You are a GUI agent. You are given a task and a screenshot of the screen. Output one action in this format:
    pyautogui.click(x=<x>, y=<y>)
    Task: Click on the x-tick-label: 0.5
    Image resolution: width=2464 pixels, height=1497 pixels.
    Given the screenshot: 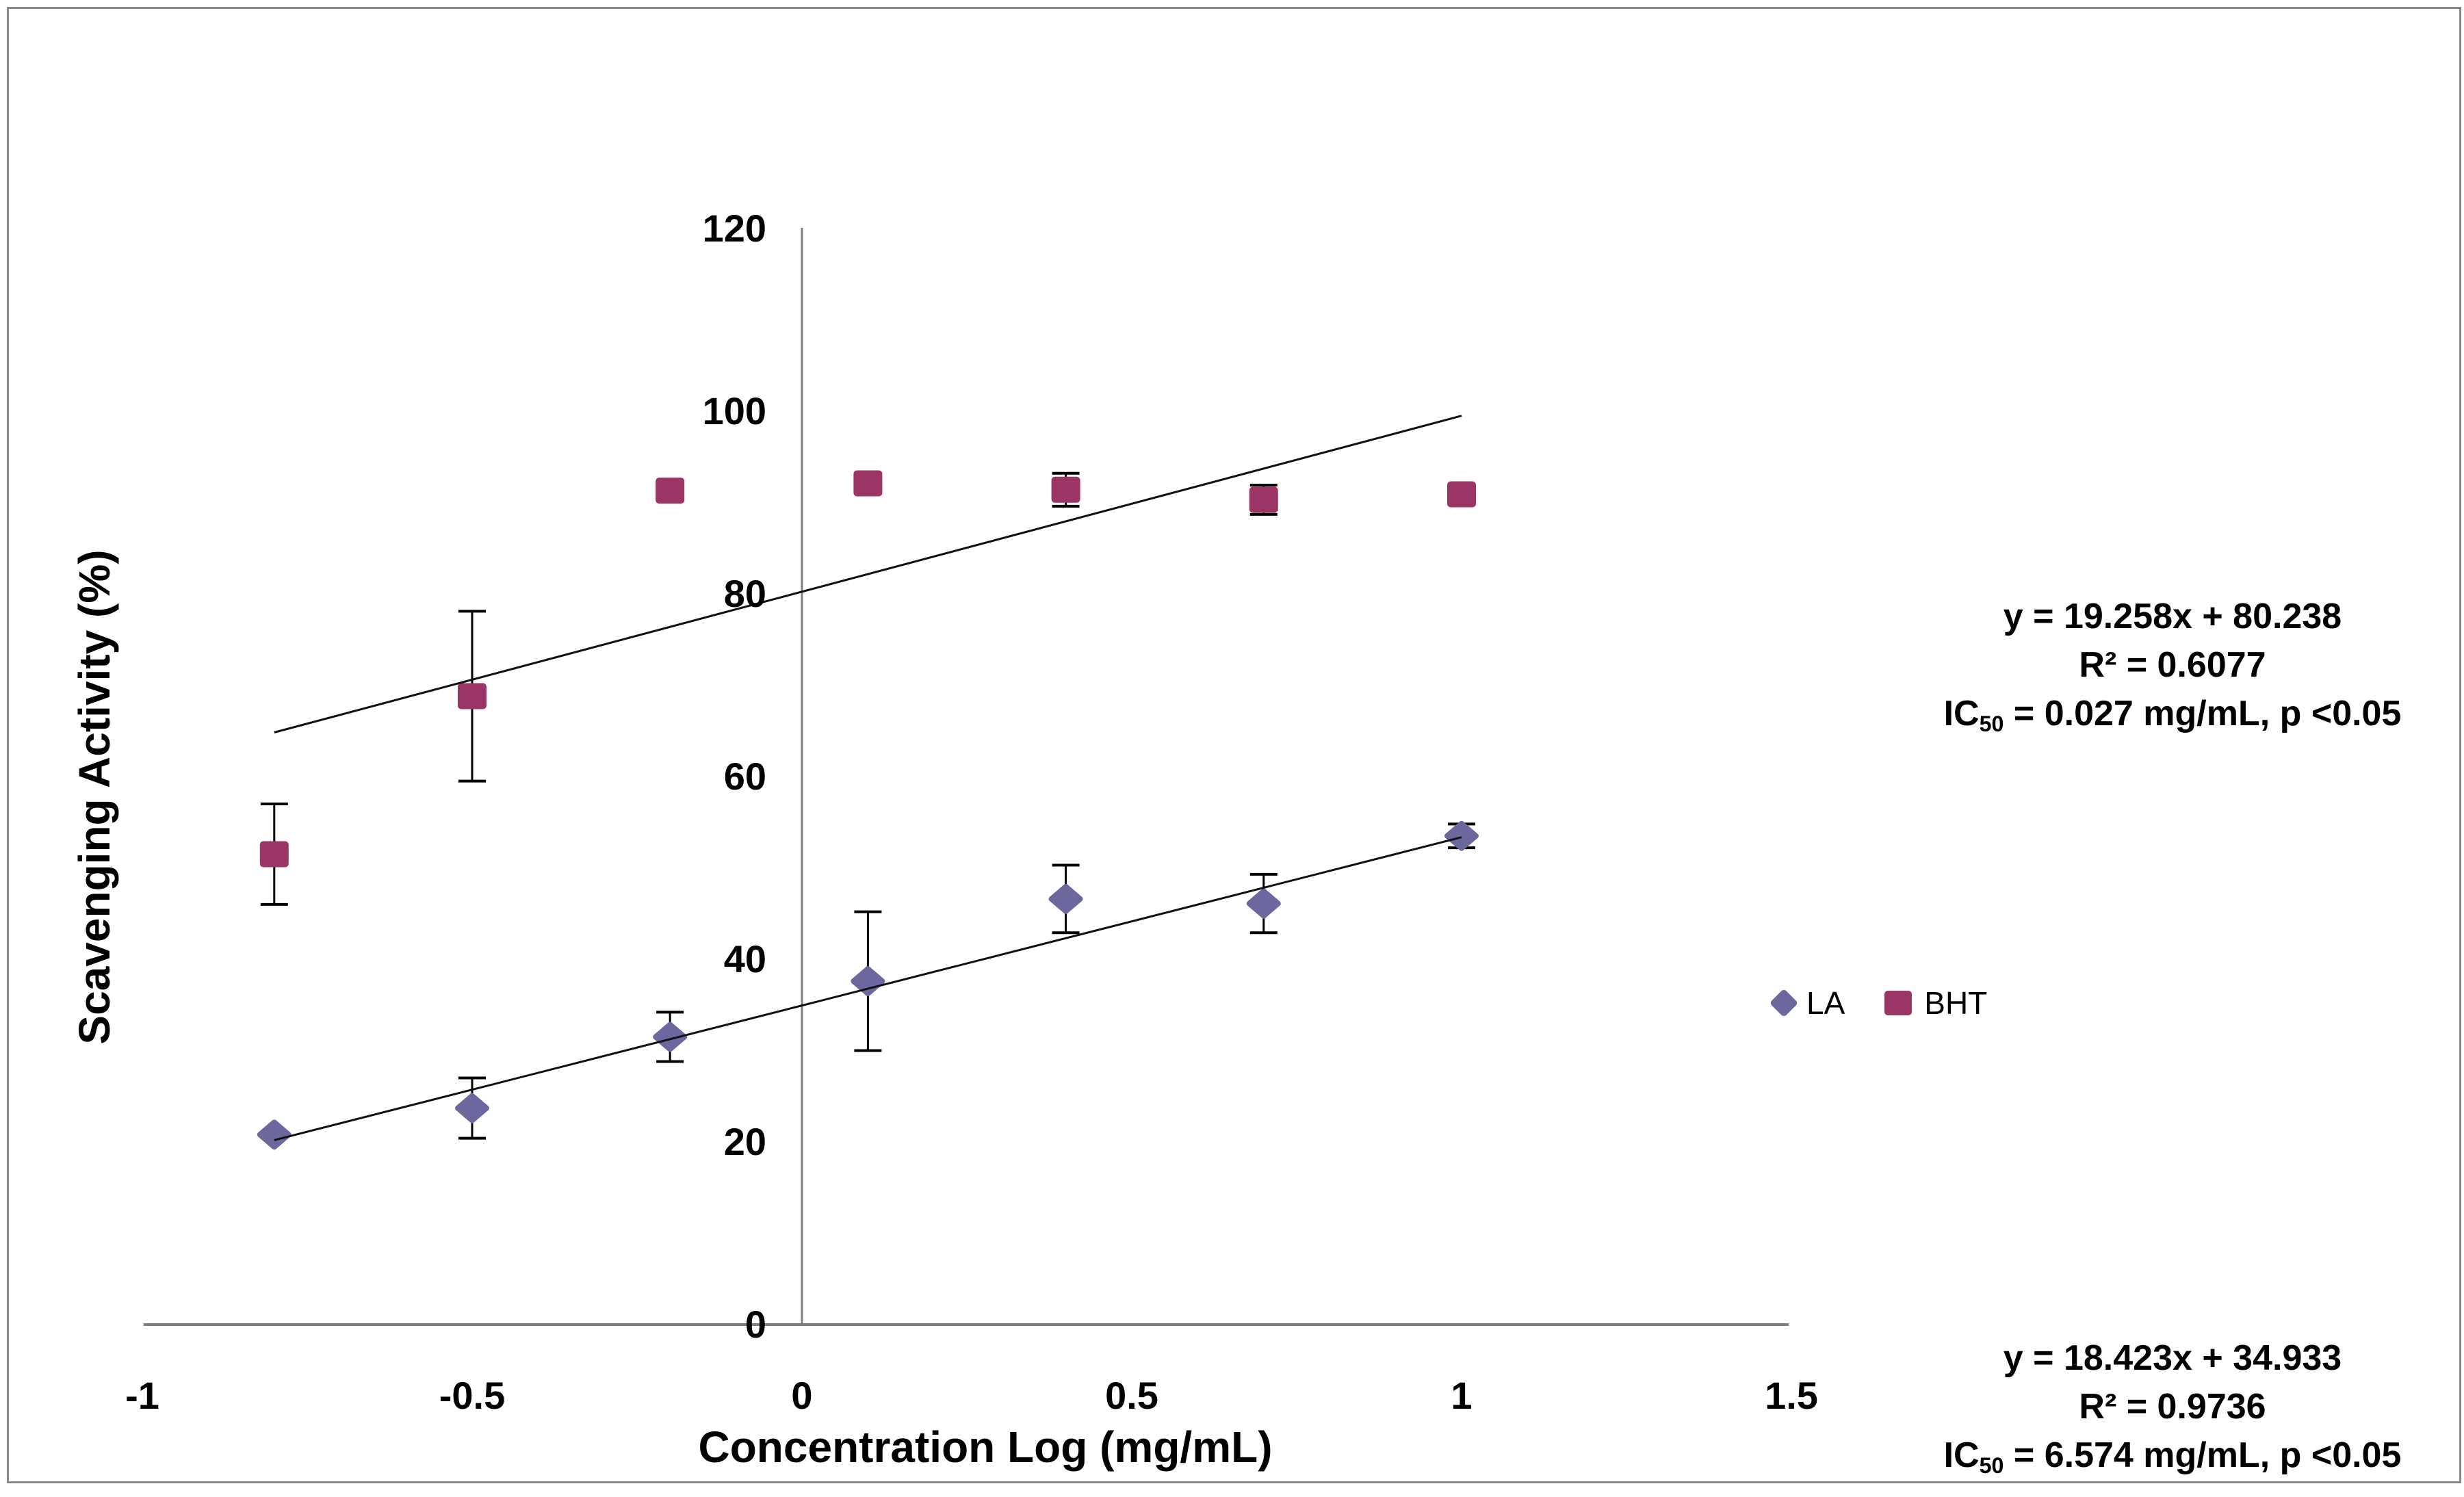 What is the action you would take?
    pyautogui.click(x=1131, y=1396)
    